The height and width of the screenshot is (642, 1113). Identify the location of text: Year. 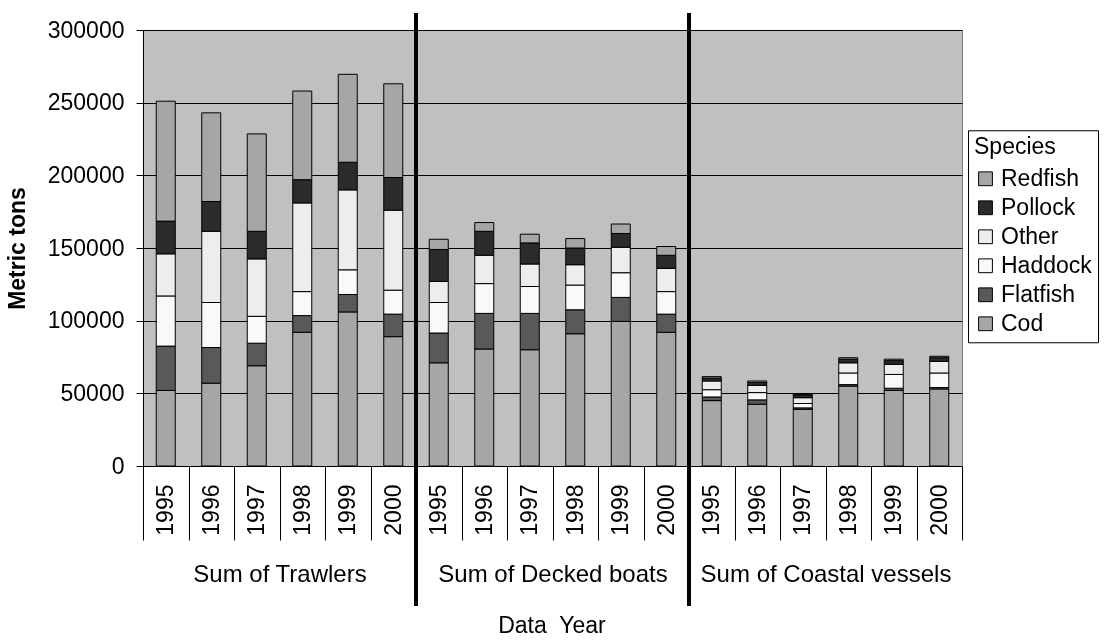
(583, 625).